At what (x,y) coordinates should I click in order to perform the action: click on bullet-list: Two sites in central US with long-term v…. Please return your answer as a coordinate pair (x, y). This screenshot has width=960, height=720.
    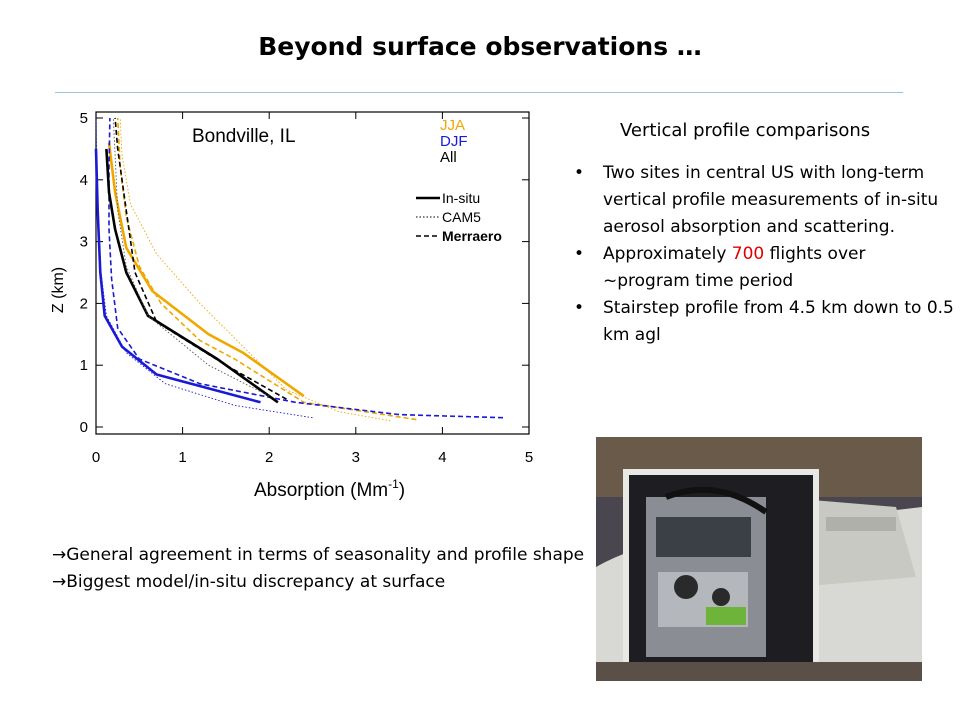
    Looking at the image, I should click on (762, 254).